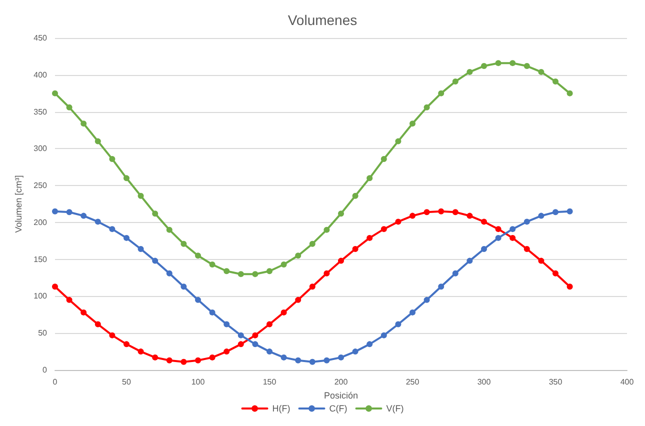  Describe the element at coordinates (41, 75) in the screenshot. I see `y-tick-label: 400` at that location.